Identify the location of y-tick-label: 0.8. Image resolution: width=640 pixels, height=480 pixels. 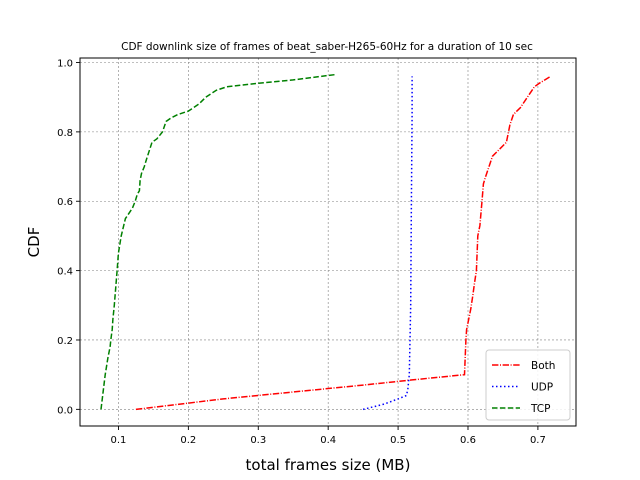
(65, 133).